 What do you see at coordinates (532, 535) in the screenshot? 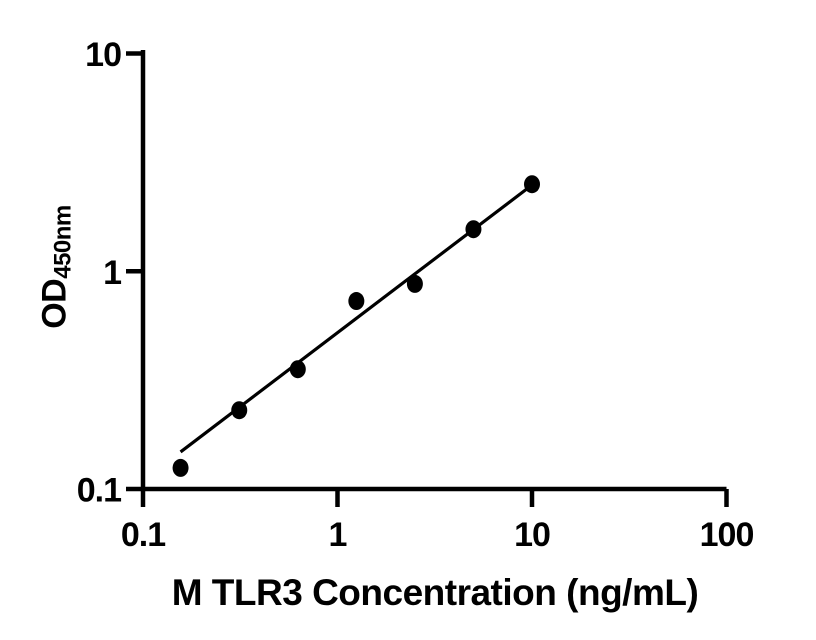
I see `x-tick-label: 10` at bounding box center [532, 535].